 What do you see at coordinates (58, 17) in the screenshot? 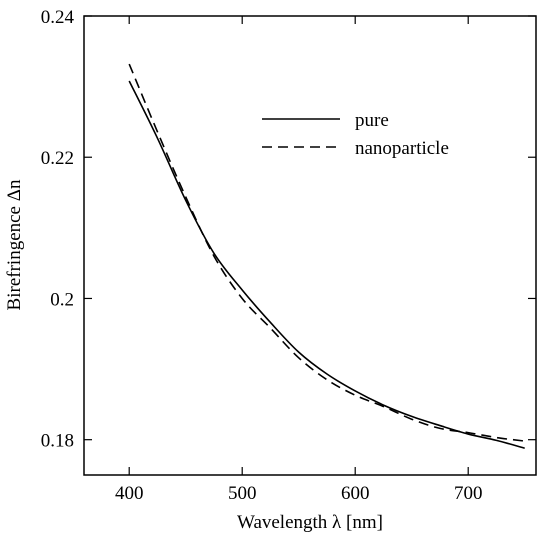
I see `y-tick-label: 0.24` at bounding box center [58, 17].